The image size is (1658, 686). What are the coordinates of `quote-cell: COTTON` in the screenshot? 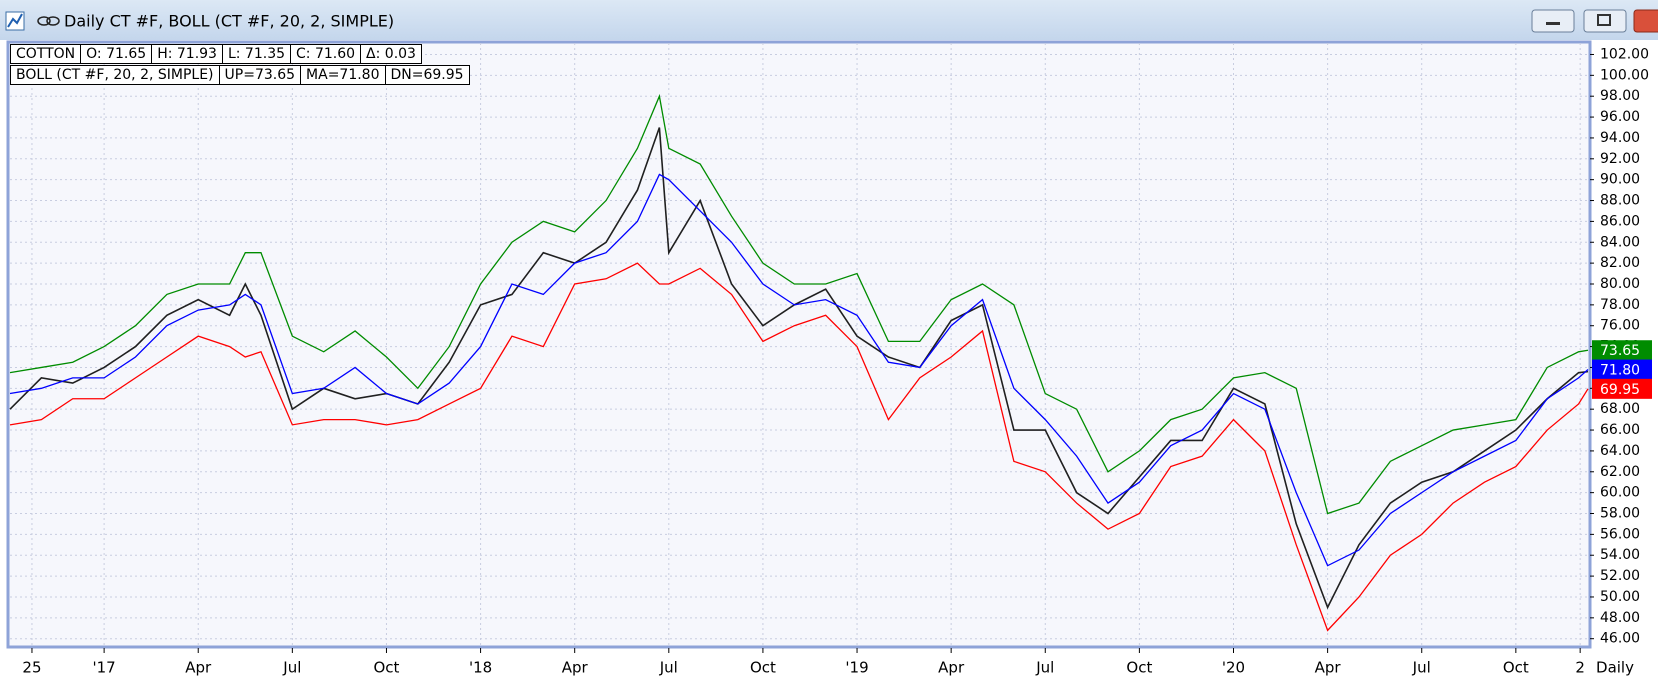 It's located at (46, 54).